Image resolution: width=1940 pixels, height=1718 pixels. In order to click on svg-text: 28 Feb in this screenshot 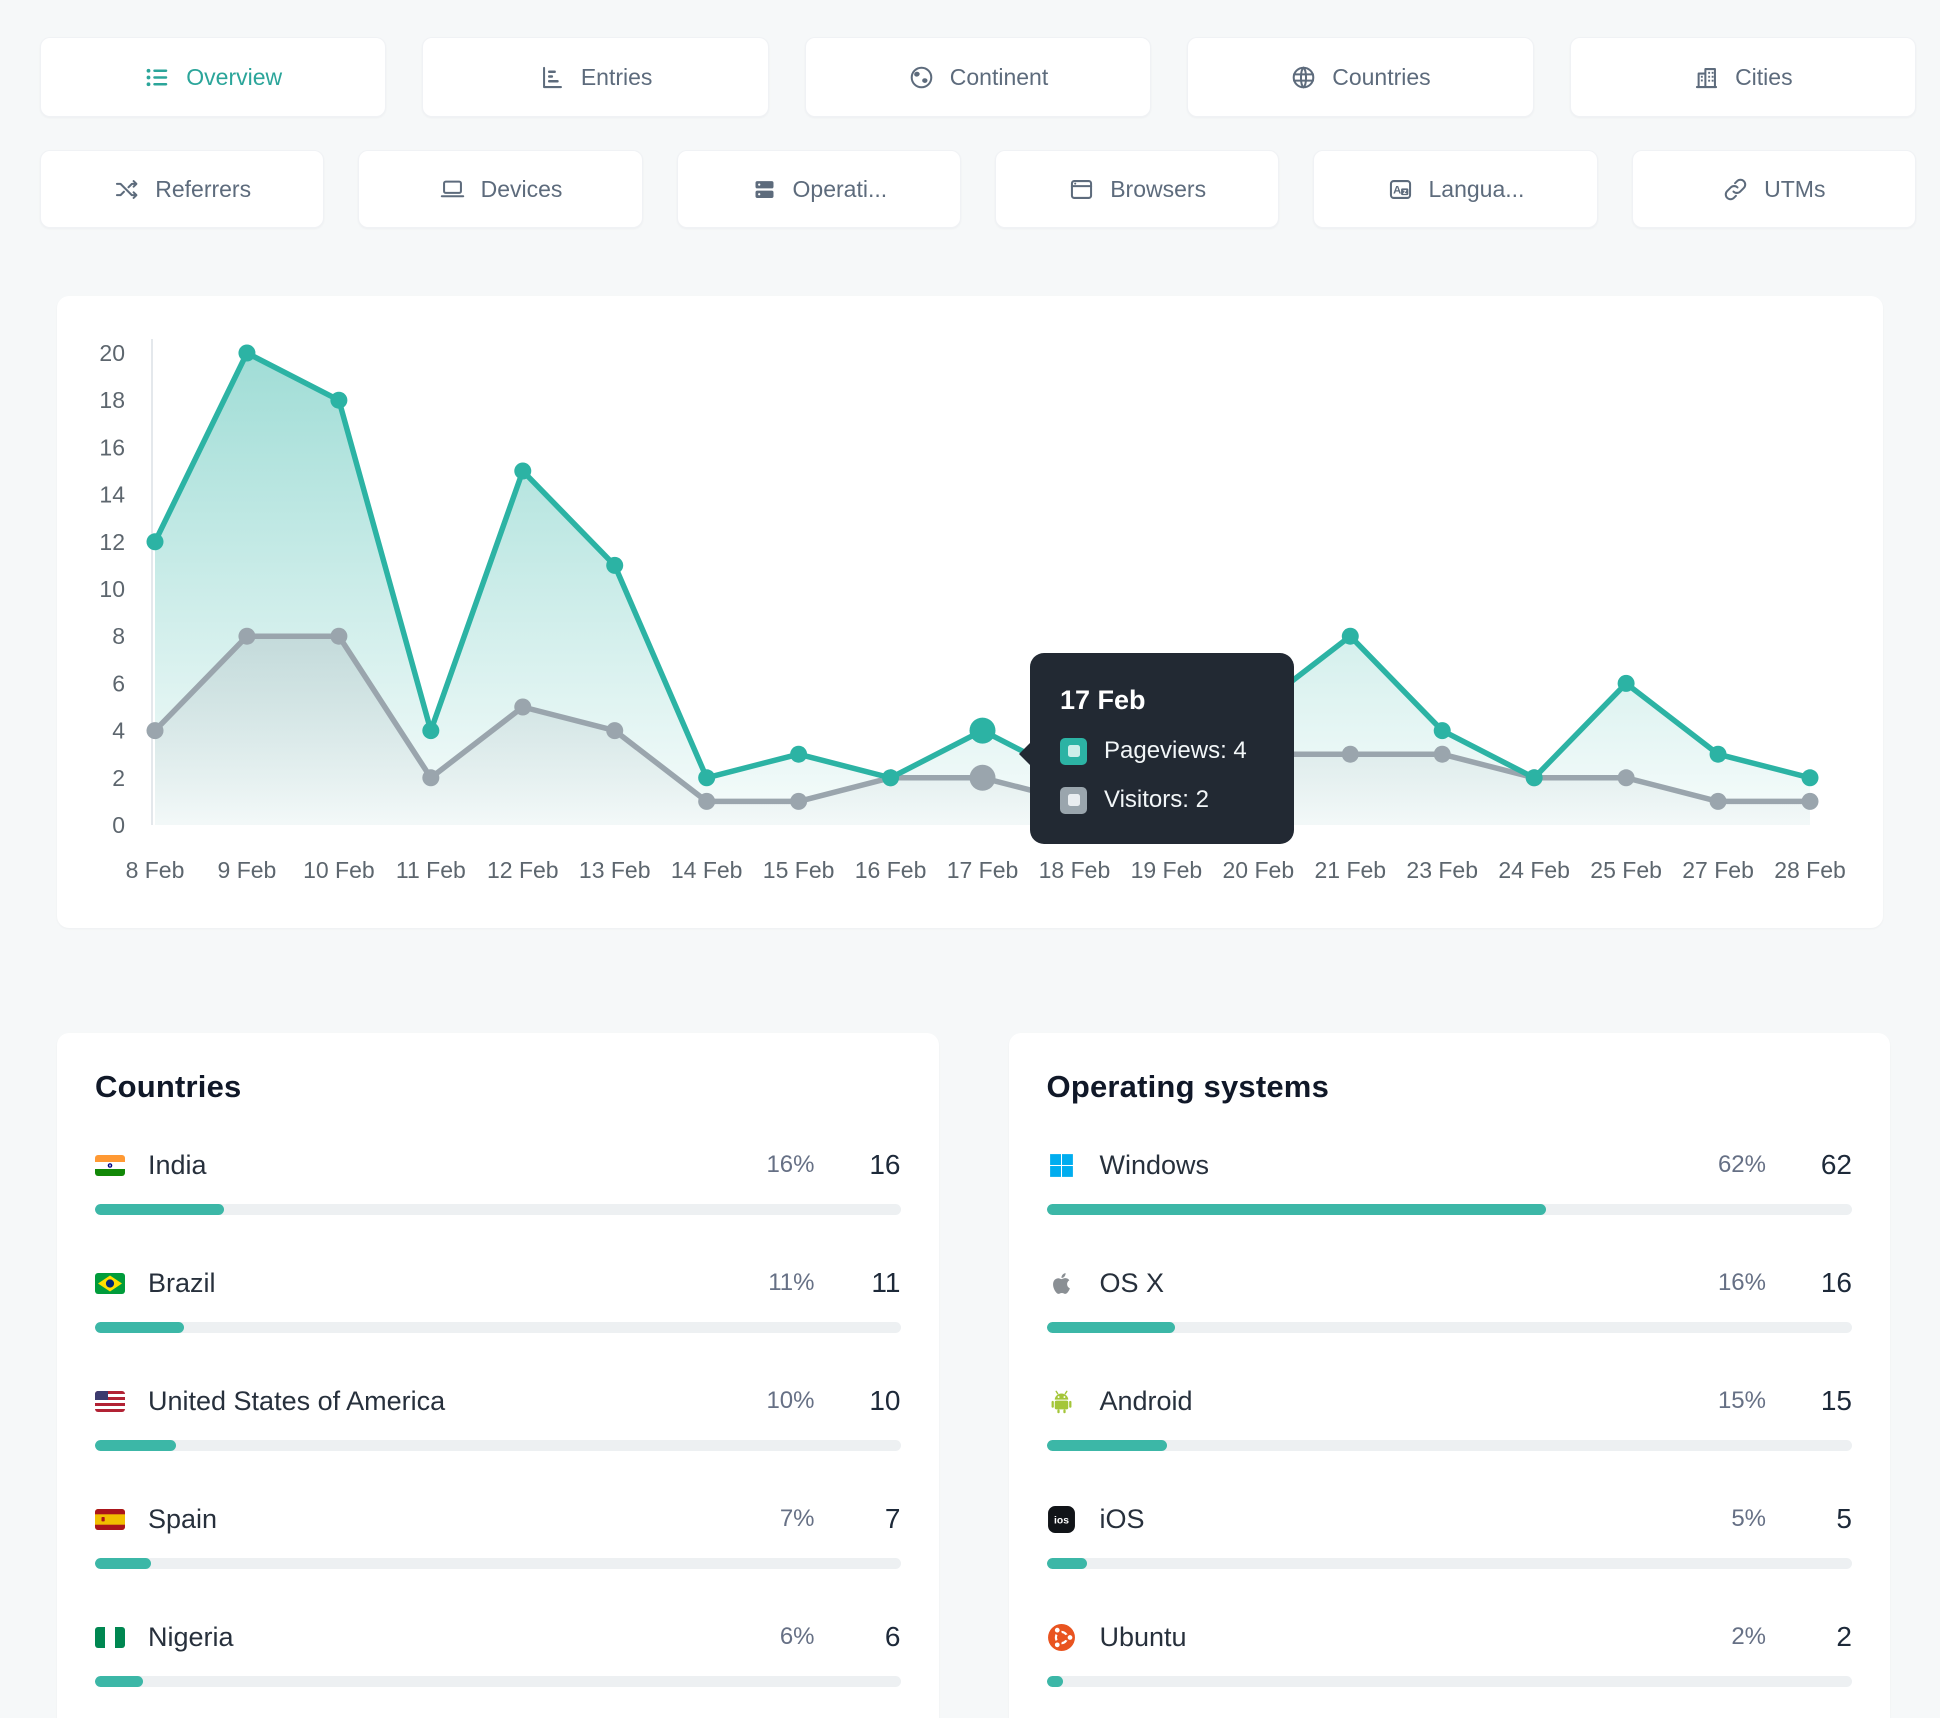, I will do `click(1810, 870)`.